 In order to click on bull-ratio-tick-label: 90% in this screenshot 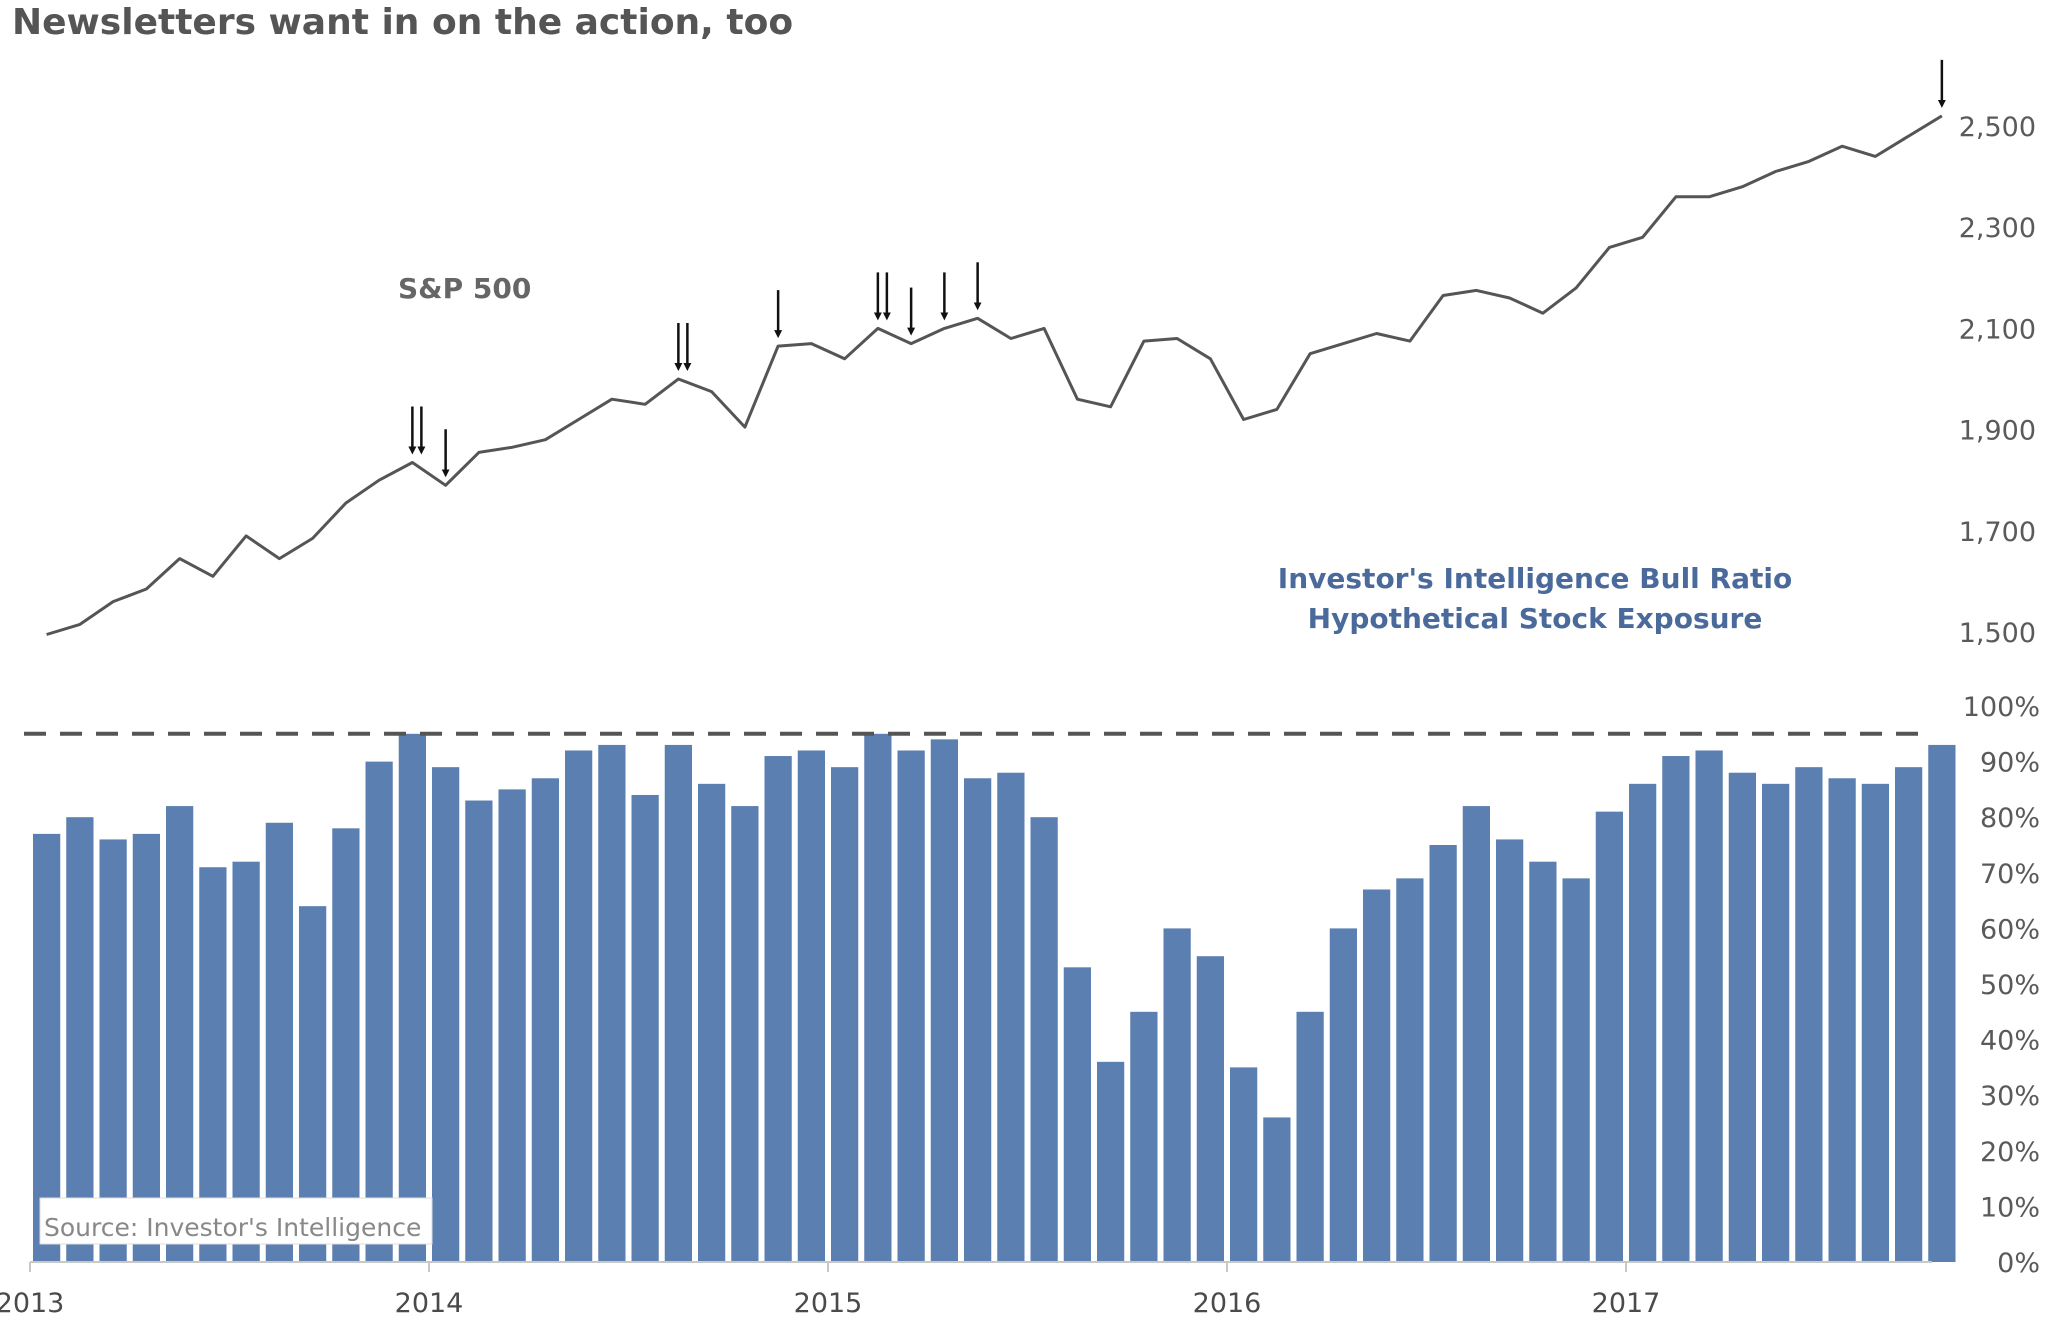, I will do `click(2010, 763)`.